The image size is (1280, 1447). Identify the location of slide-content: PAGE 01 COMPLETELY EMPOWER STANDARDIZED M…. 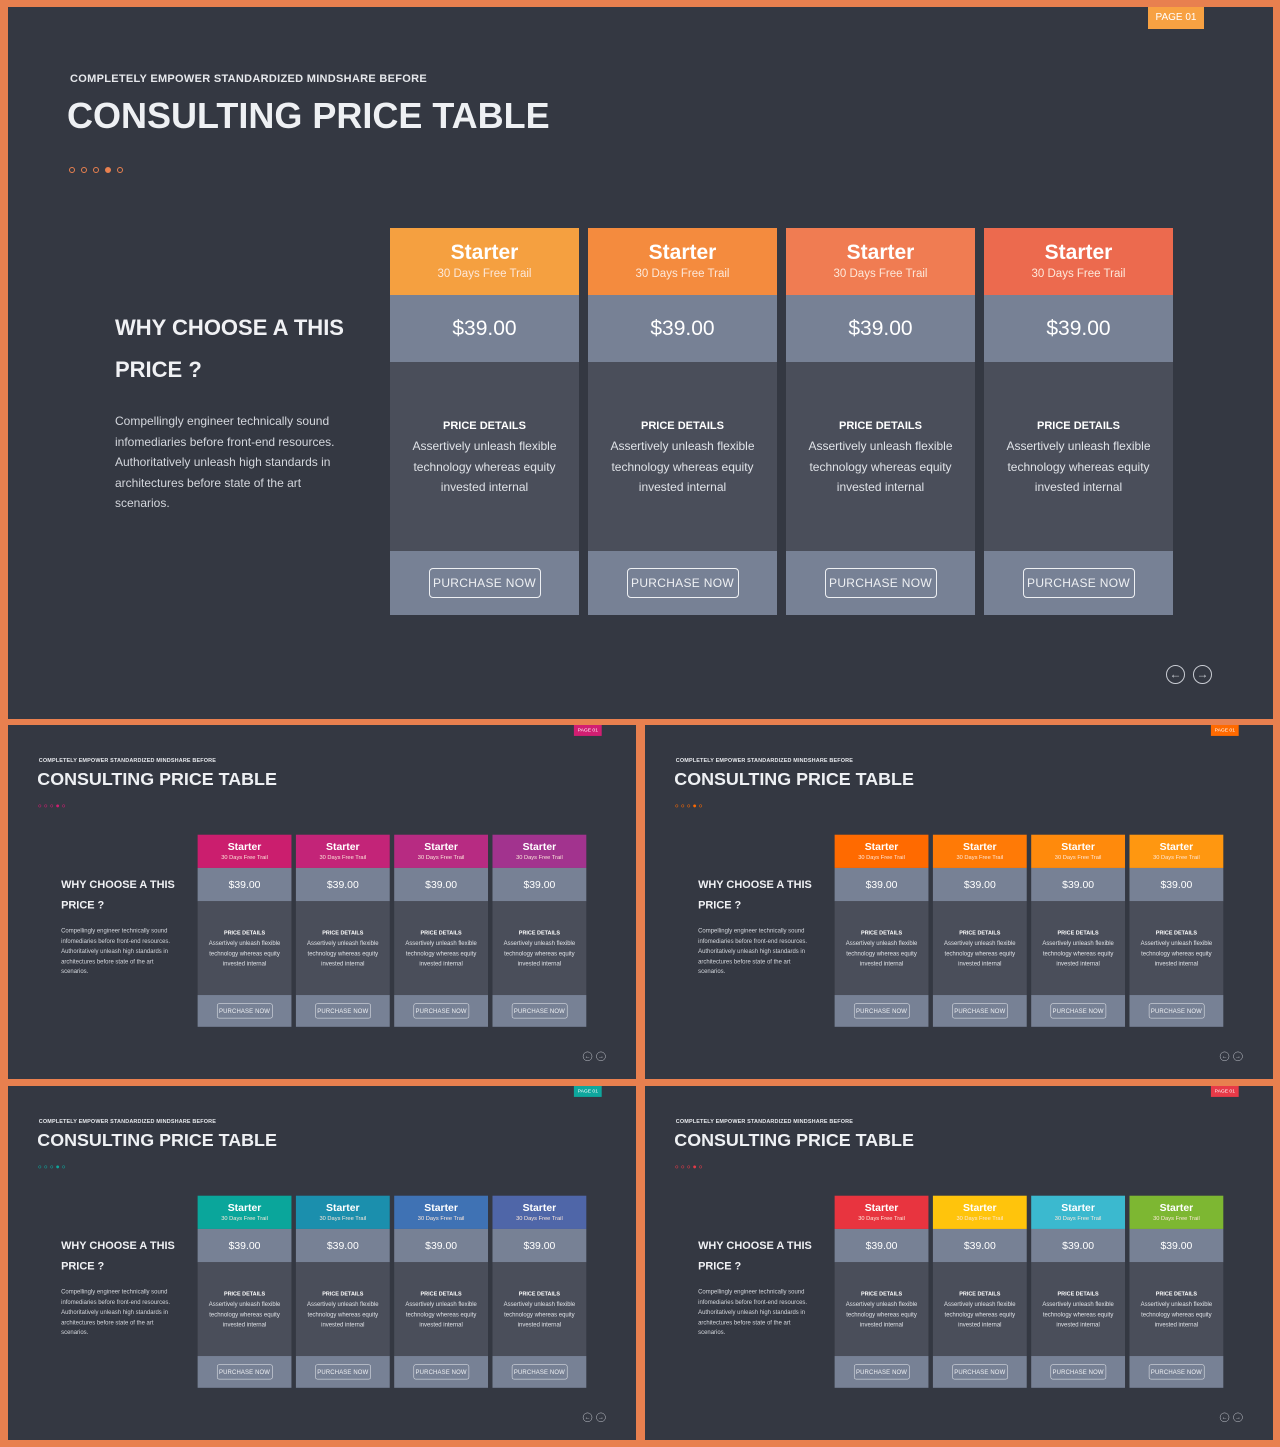
(959, 901).